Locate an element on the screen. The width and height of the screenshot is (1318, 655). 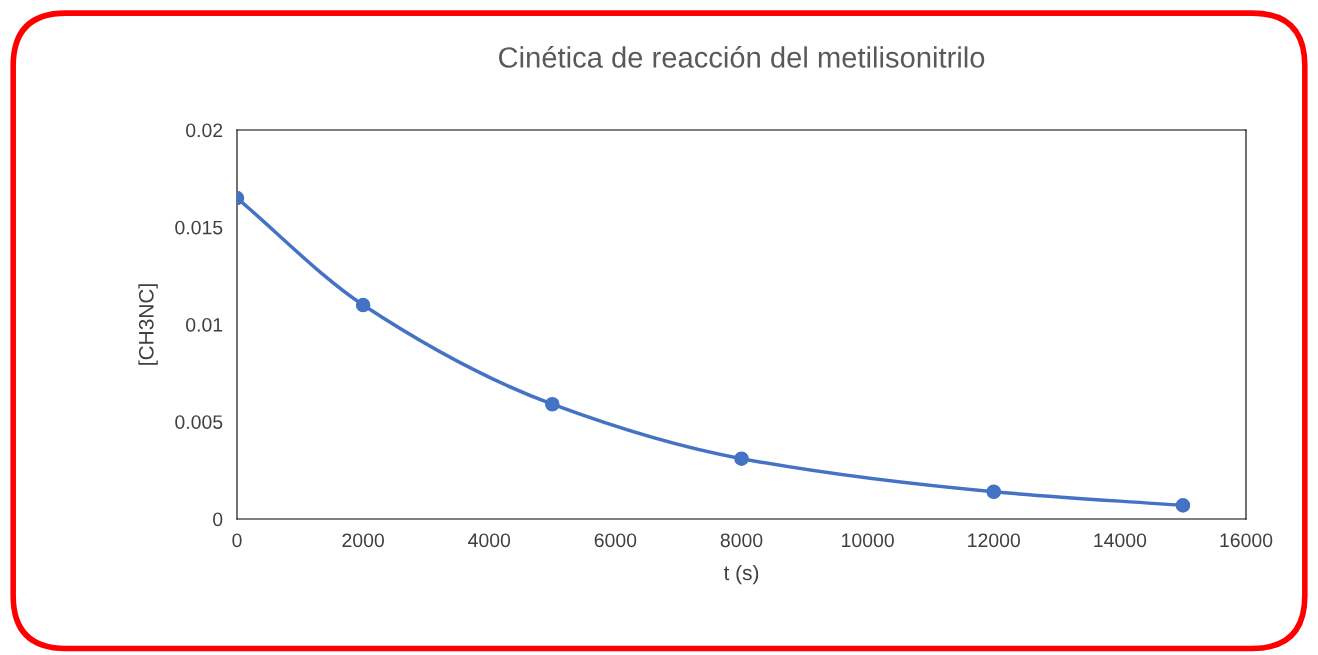
x-tick-label: 8000 is located at coordinates (741, 540).